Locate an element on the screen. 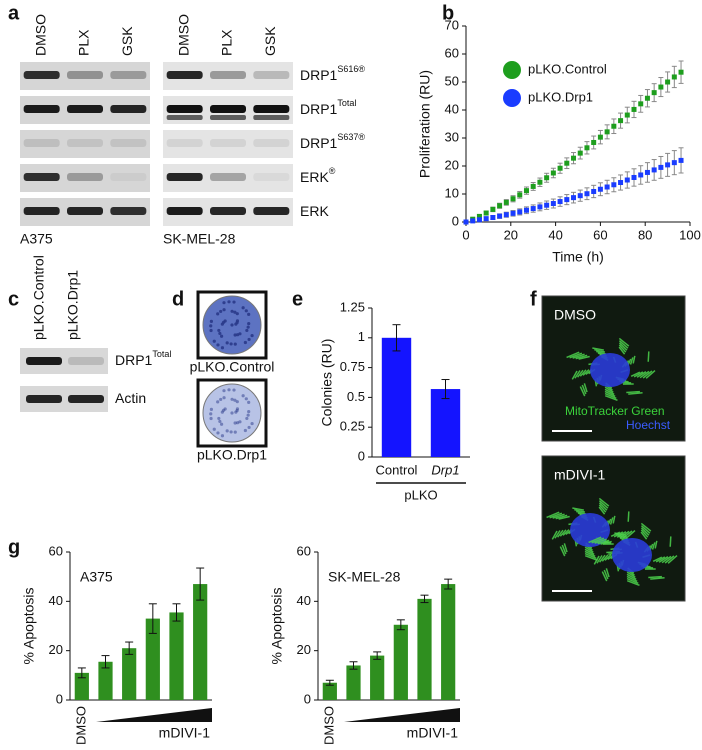 The width and height of the screenshot is (702, 750). lane-label: PLX is located at coordinates (84, 42).